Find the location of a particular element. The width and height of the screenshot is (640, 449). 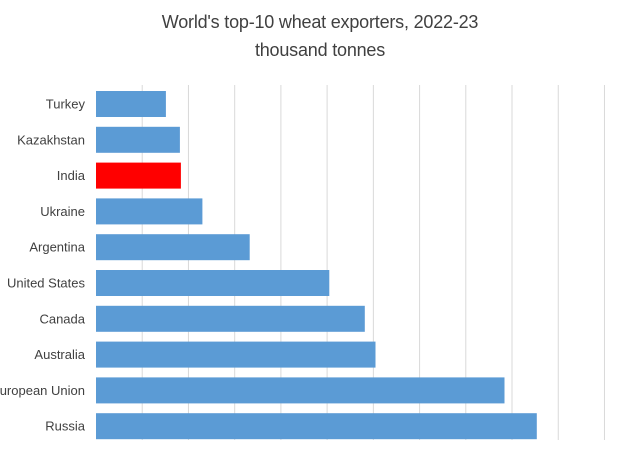

category-label-ukraine: Ukraine is located at coordinates (62, 211).